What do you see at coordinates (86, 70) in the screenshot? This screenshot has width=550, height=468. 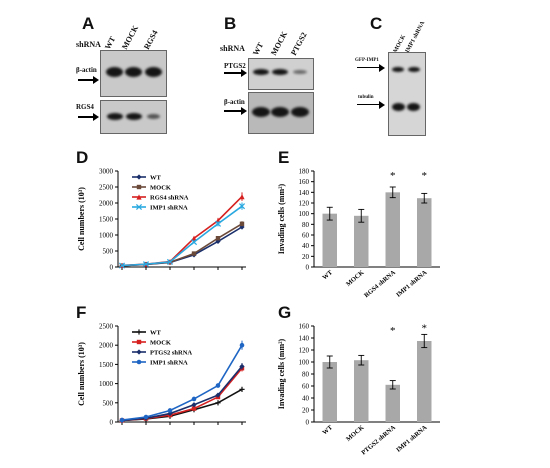 I see `band-label-beta-actin: β-actin` at bounding box center [86, 70].